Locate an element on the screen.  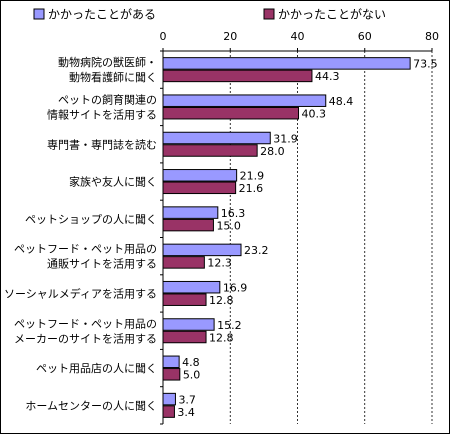
category-label: 動物看護師に聞く is located at coordinates (113, 77).